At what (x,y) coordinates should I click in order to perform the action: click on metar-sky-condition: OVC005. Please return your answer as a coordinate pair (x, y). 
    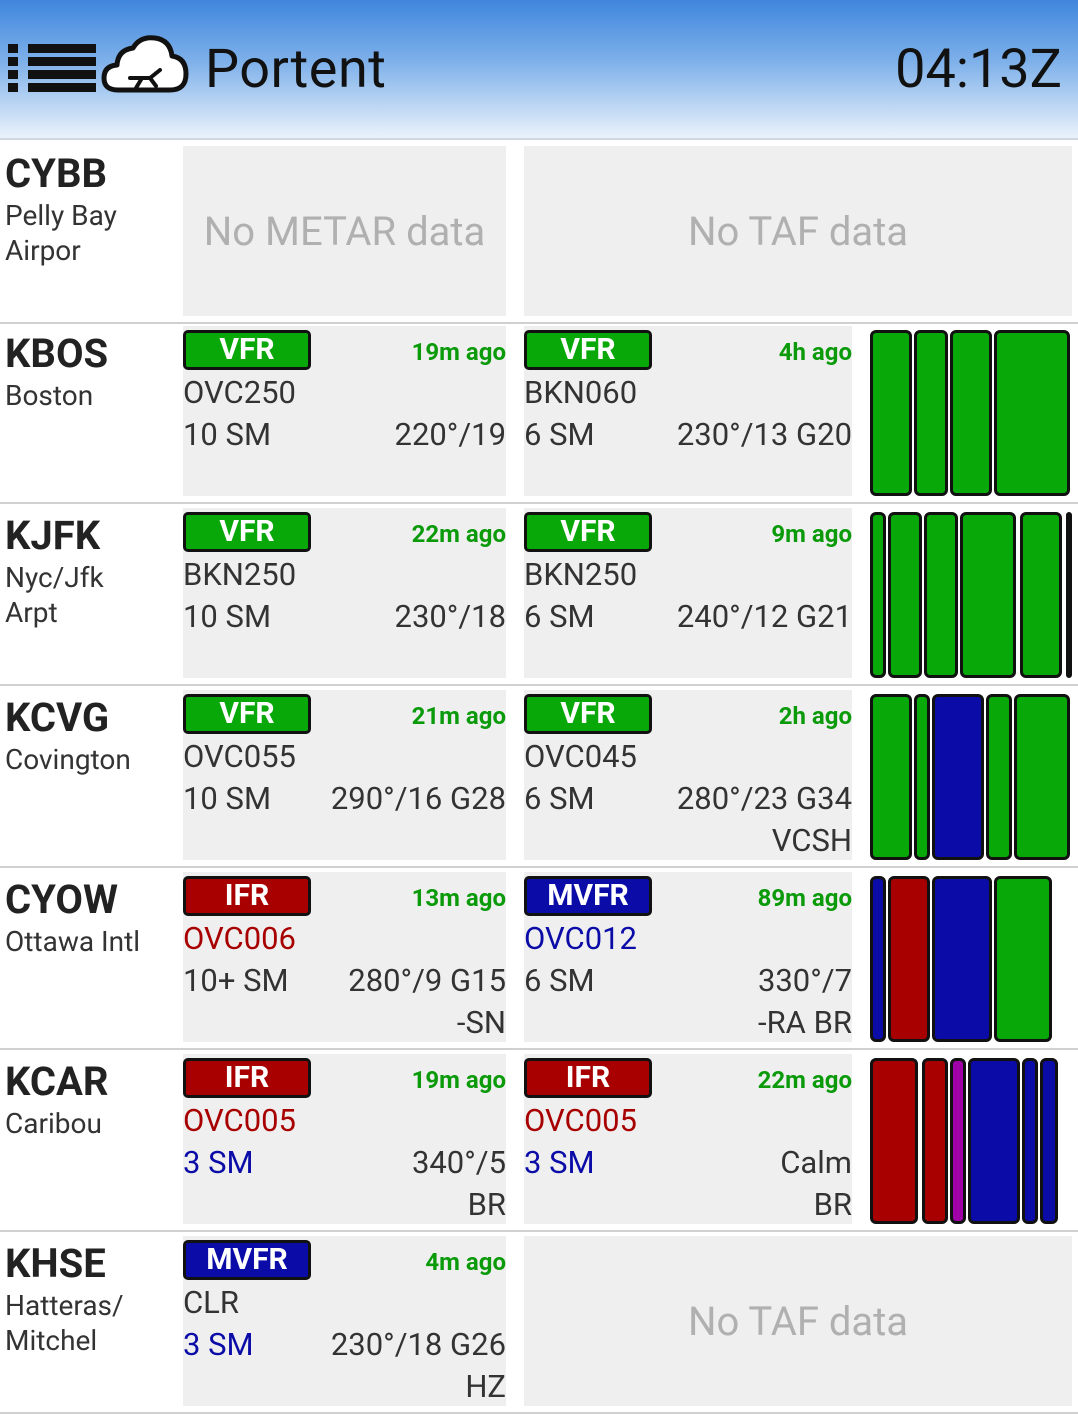
    Looking at the image, I should click on (239, 1120).